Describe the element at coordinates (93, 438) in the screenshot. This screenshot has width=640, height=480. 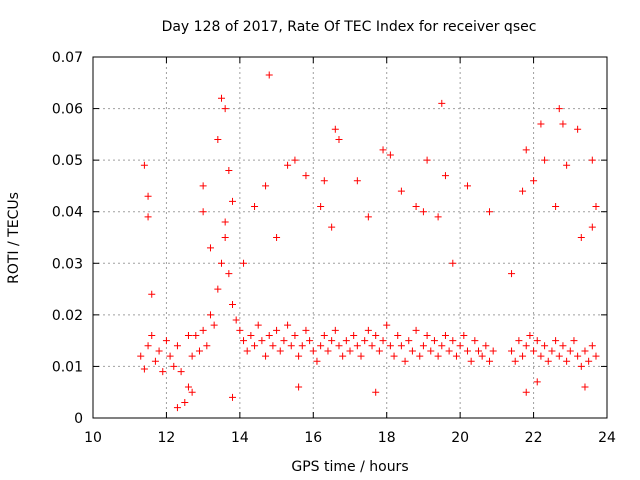
I see `x-tick-label: 10` at that location.